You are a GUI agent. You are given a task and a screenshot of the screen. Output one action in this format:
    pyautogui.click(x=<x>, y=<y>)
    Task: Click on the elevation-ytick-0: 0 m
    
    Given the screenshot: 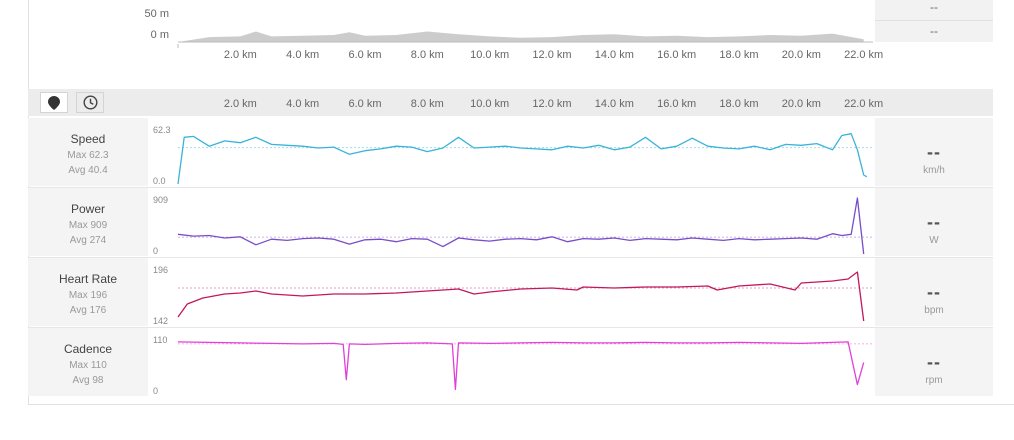 What is the action you would take?
    pyautogui.click(x=159, y=35)
    